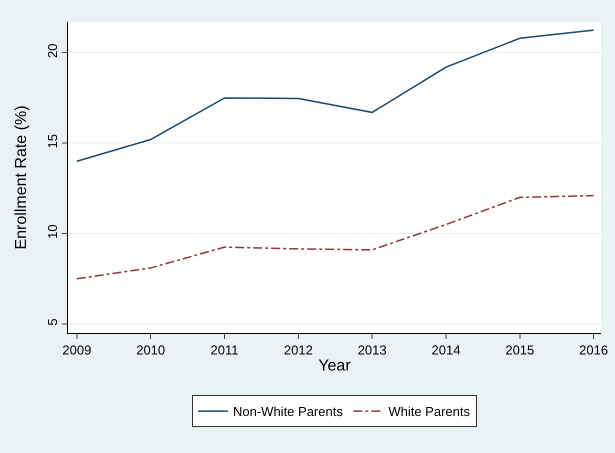 Image resolution: width=615 pixels, height=453 pixels. I want to click on x-tick-label: 2011, so click(224, 350).